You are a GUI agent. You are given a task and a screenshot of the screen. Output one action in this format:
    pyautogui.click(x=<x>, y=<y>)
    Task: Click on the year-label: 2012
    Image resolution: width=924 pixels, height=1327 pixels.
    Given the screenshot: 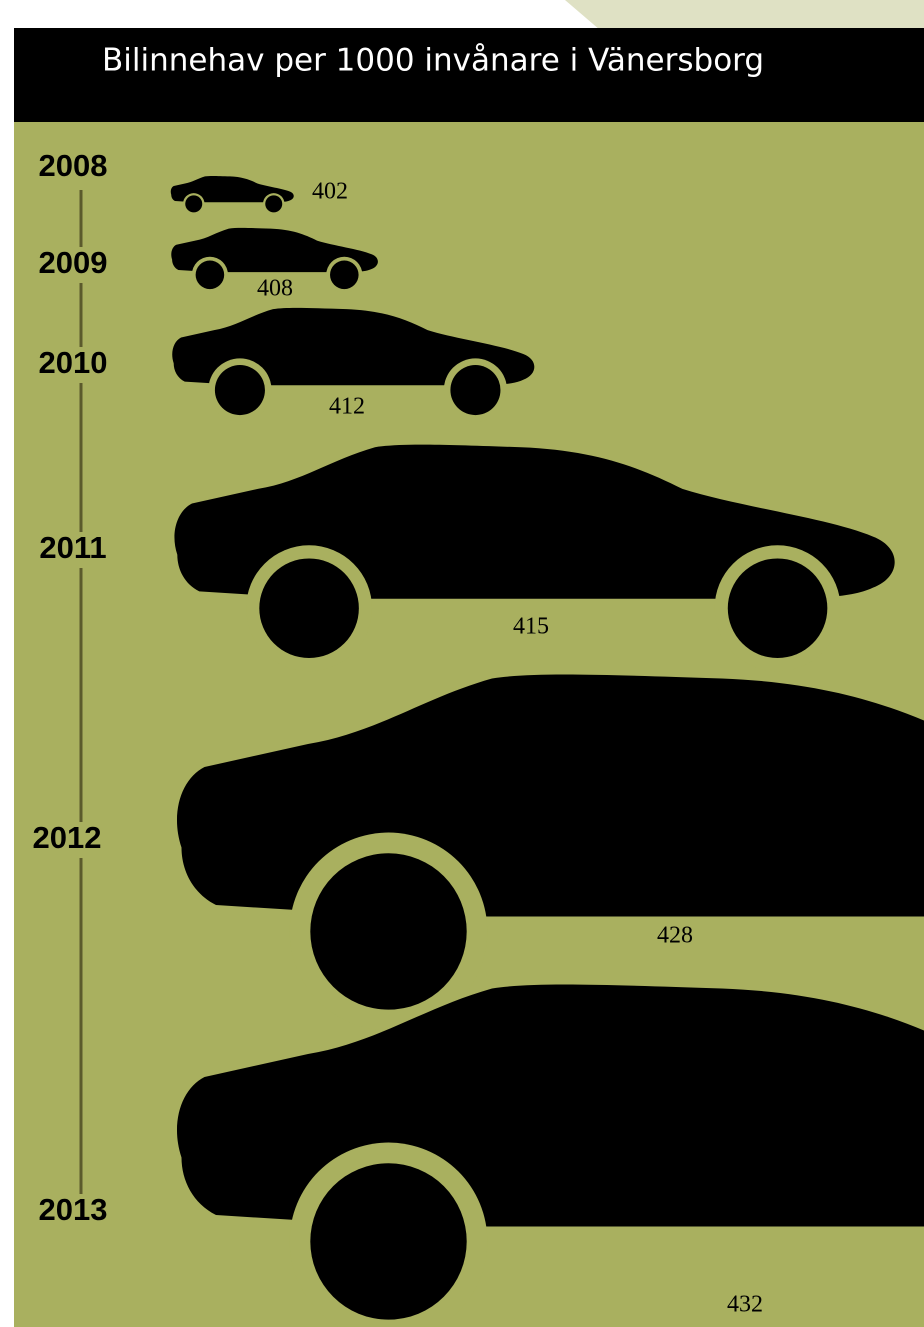 What is the action you would take?
    pyautogui.click(x=67, y=837)
    